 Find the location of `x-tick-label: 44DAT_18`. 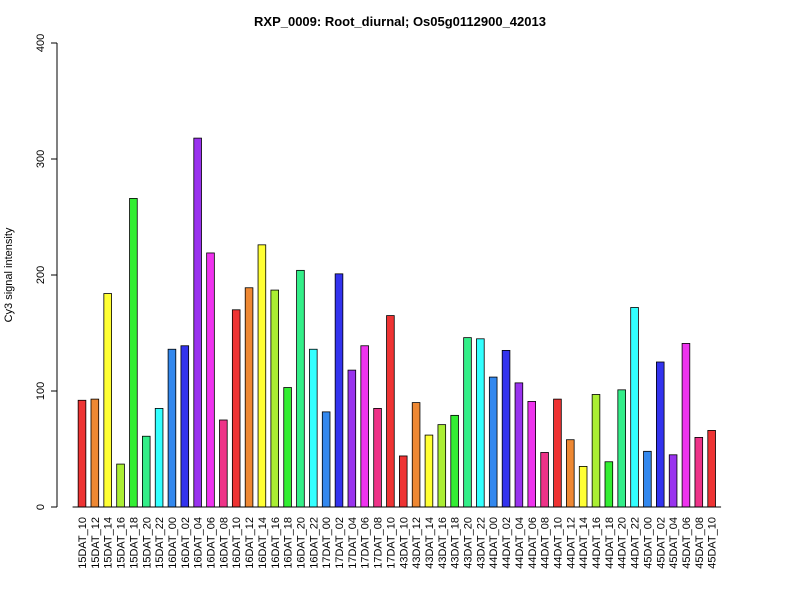

x-tick-label: 44DAT_18 is located at coordinates (610, 543).